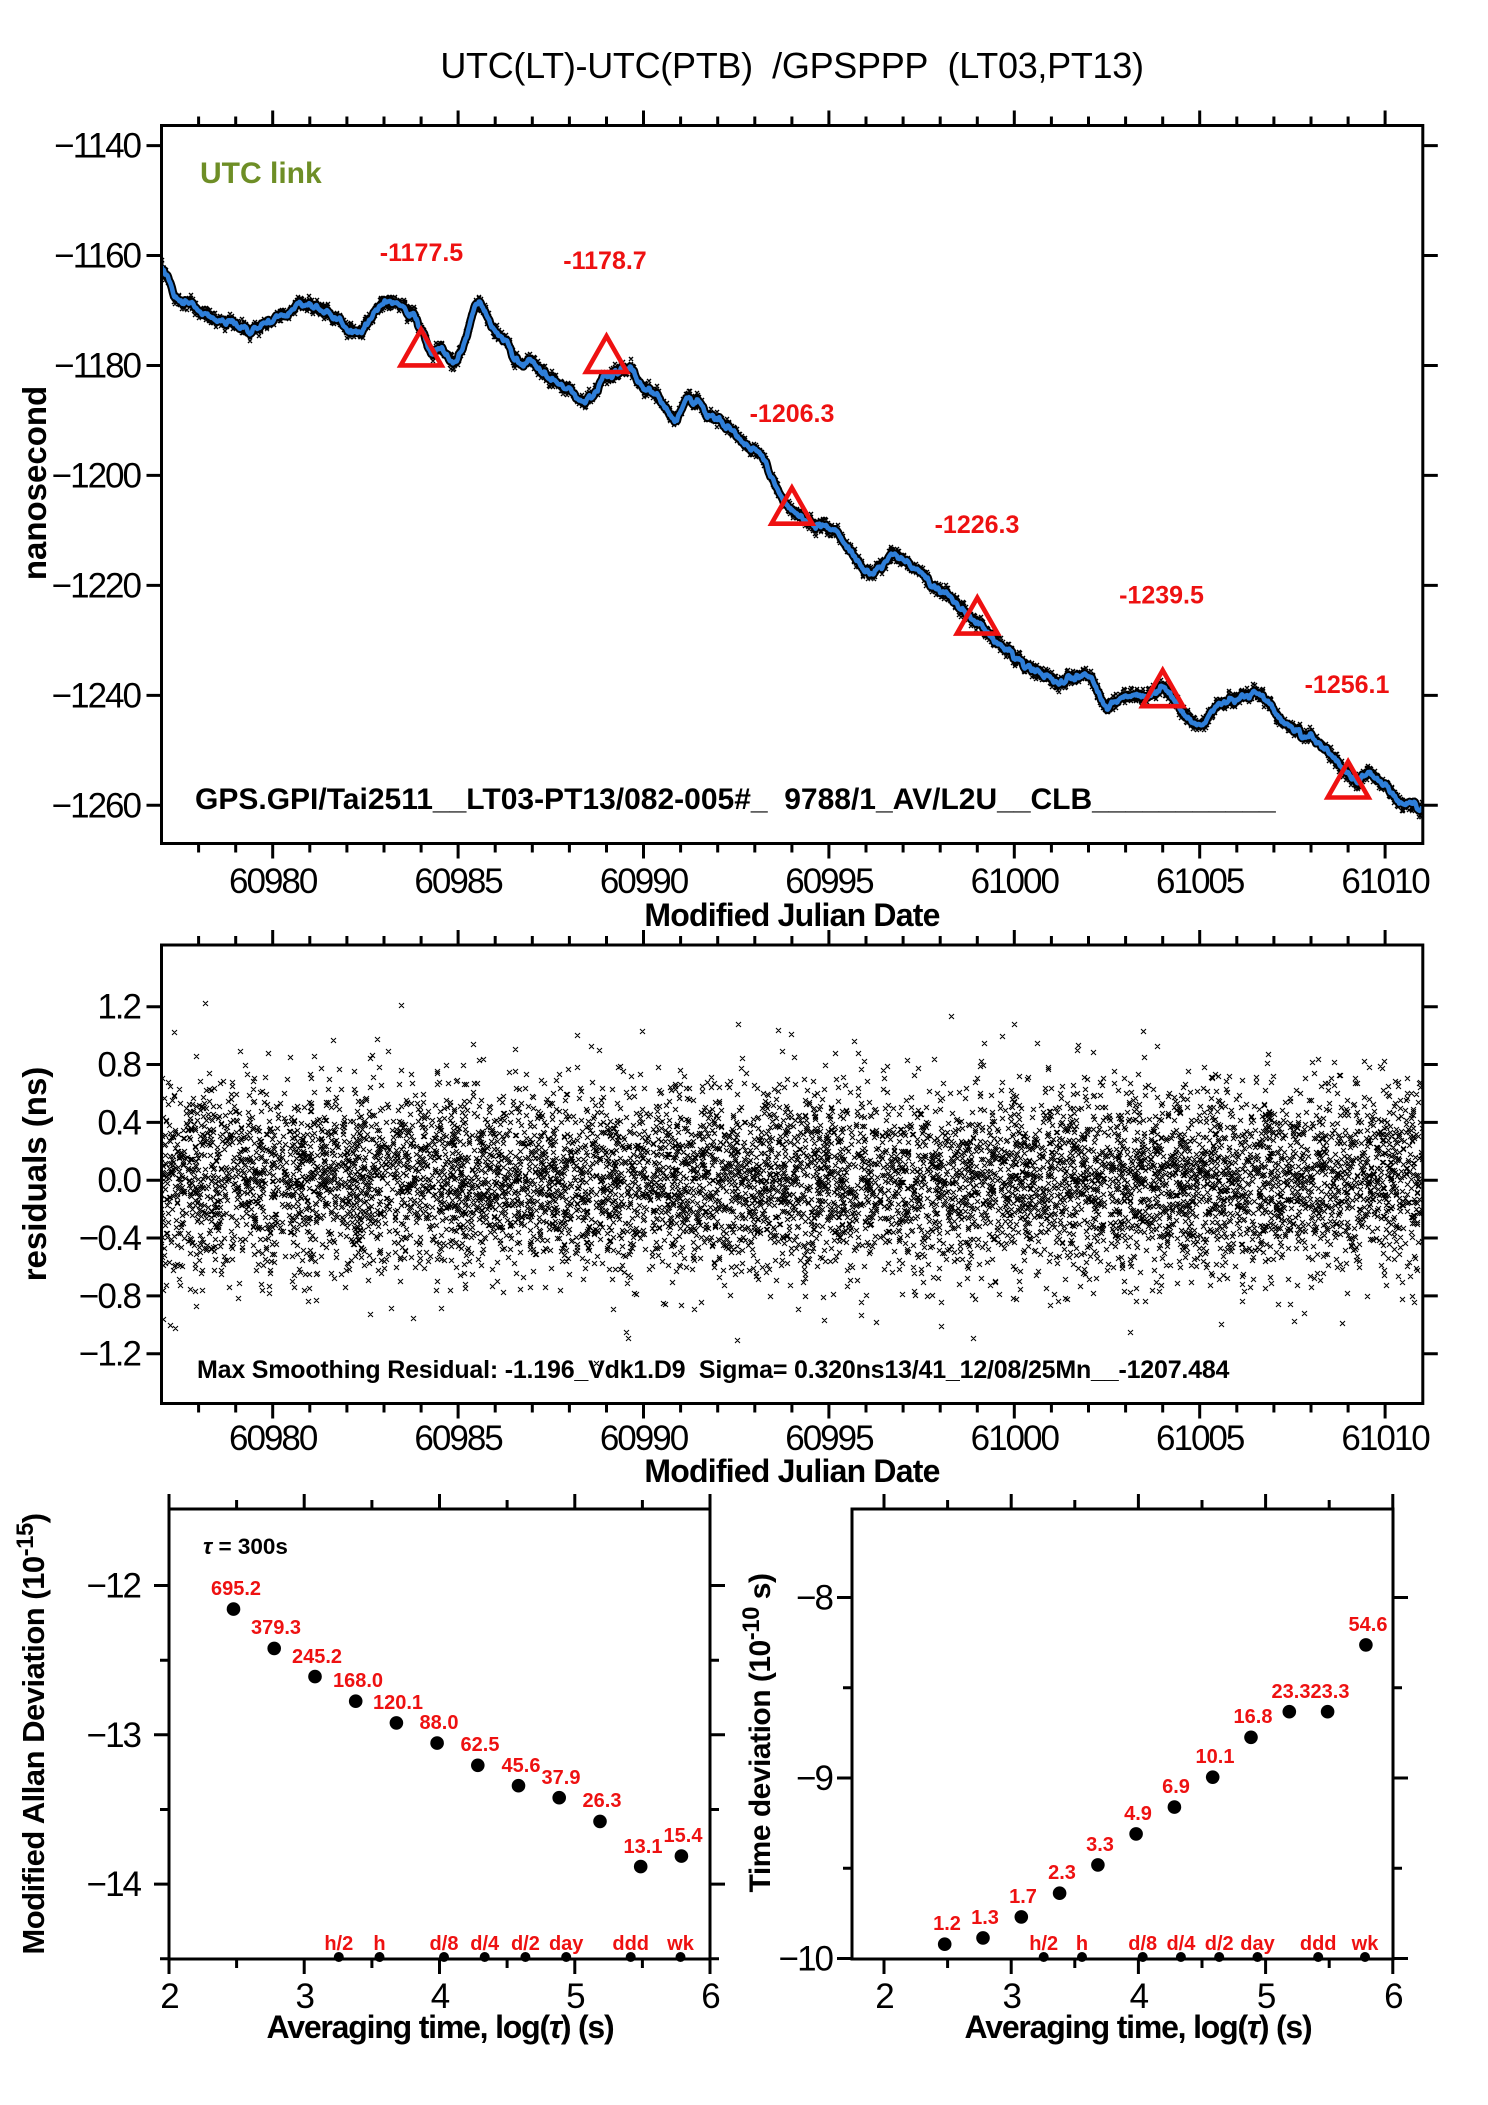 The width and height of the screenshot is (1488, 2105). I want to click on svg-text: 1.3, so click(985, 1918).